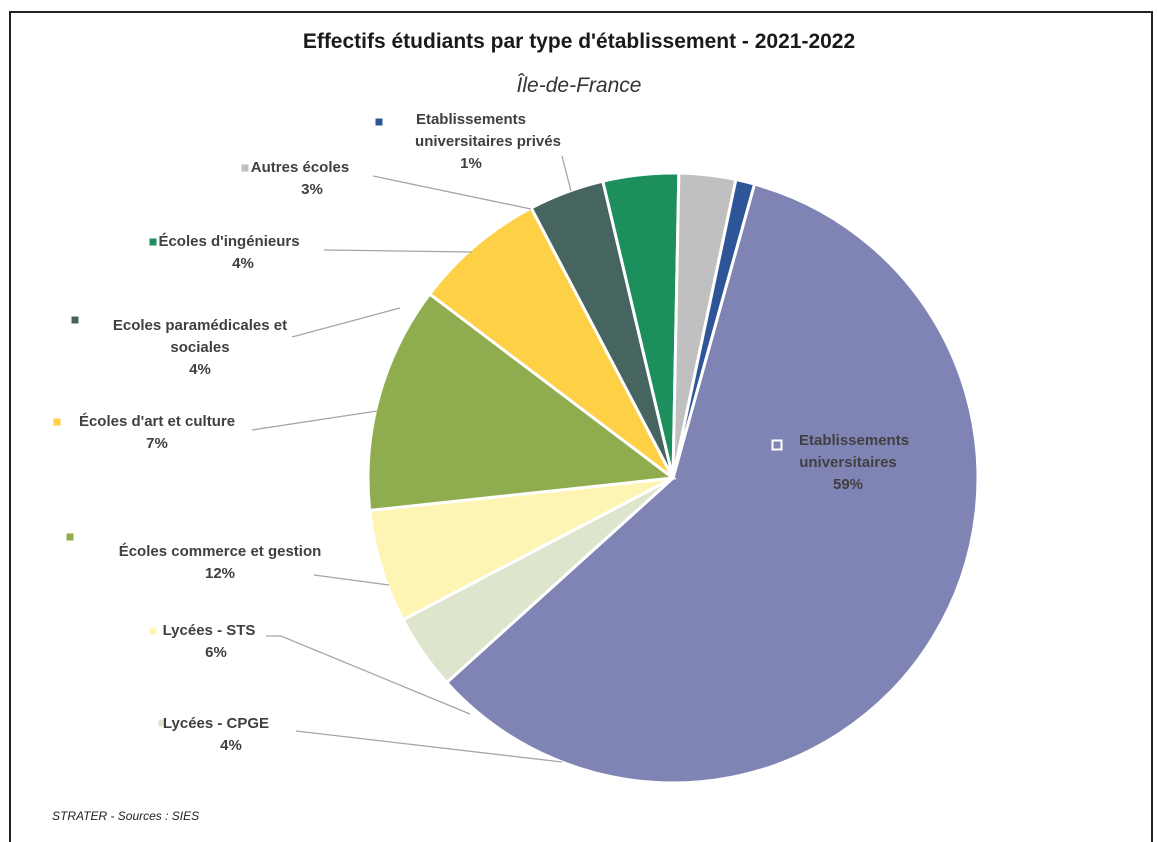 The image size is (1158, 842). I want to click on slice-label-3: Écoles commerce et gestion, so click(220, 551).